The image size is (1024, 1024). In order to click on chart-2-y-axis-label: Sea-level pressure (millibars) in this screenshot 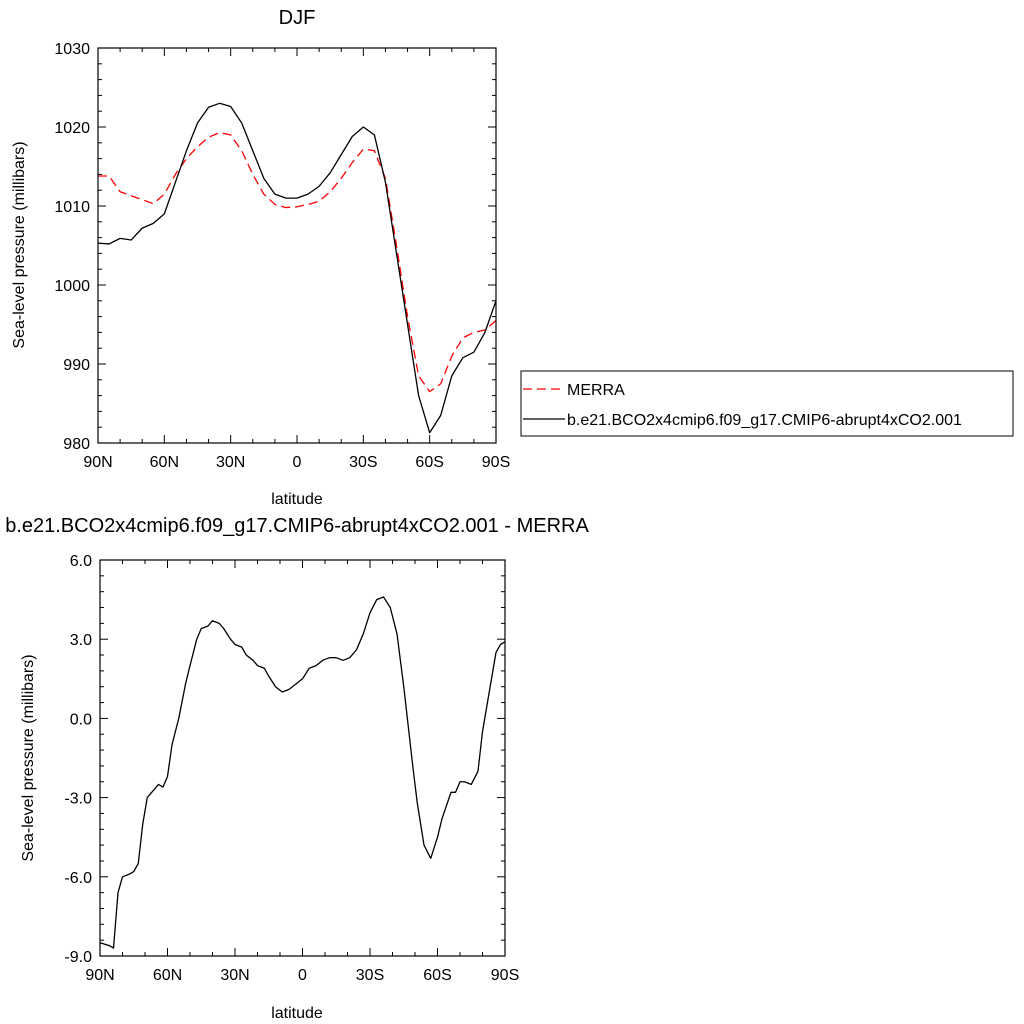, I will do `click(28, 757)`.